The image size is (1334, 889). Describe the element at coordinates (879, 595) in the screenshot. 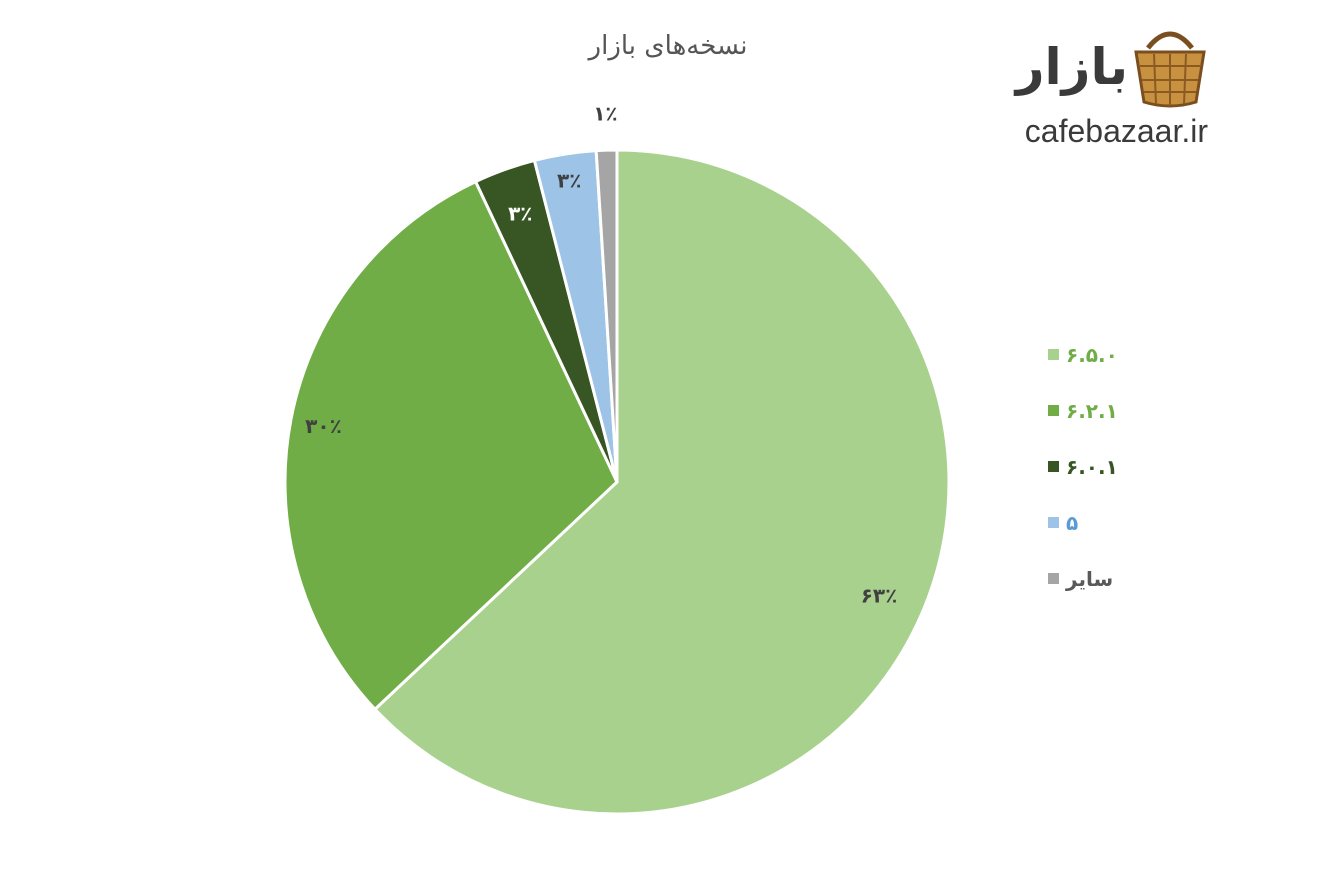

I see `data-label-1: ۶۳٪` at that location.